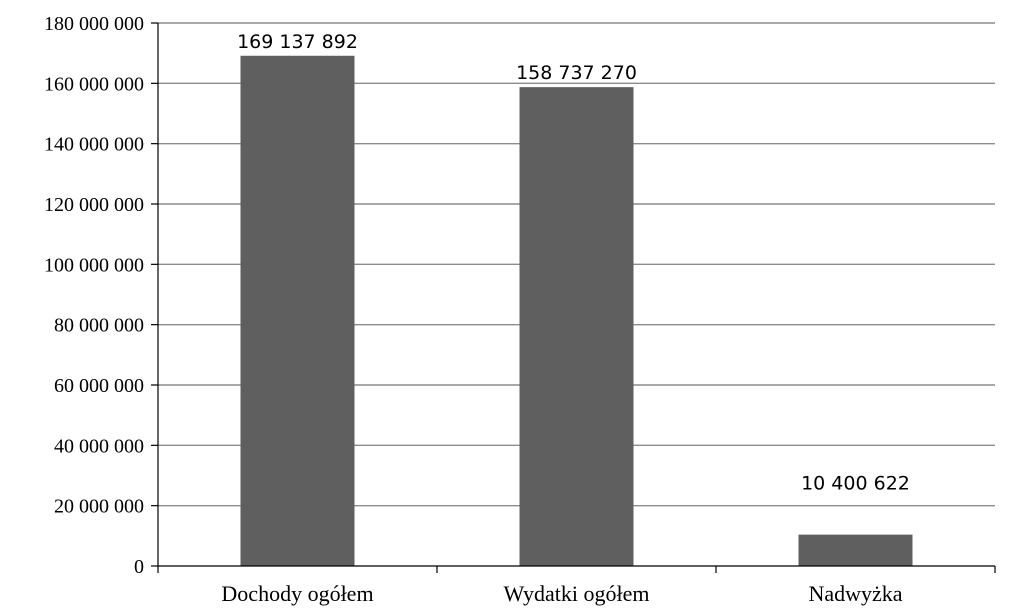 The width and height of the screenshot is (1010, 609). Describe the element at coordinates (94, 145) in the screenshot. I see `y-tick-label: 140 000 000` at that location.